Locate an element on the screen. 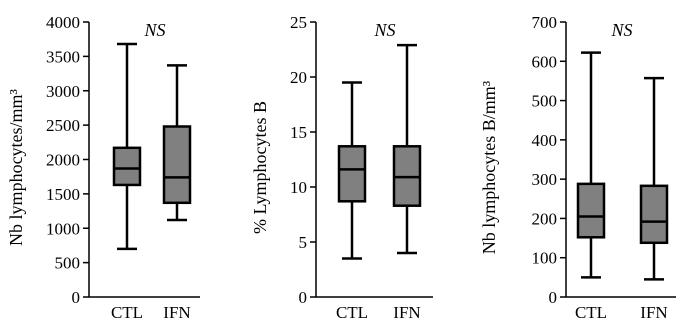  y-tick-label: 2500 is located at coordinates (63, 125).